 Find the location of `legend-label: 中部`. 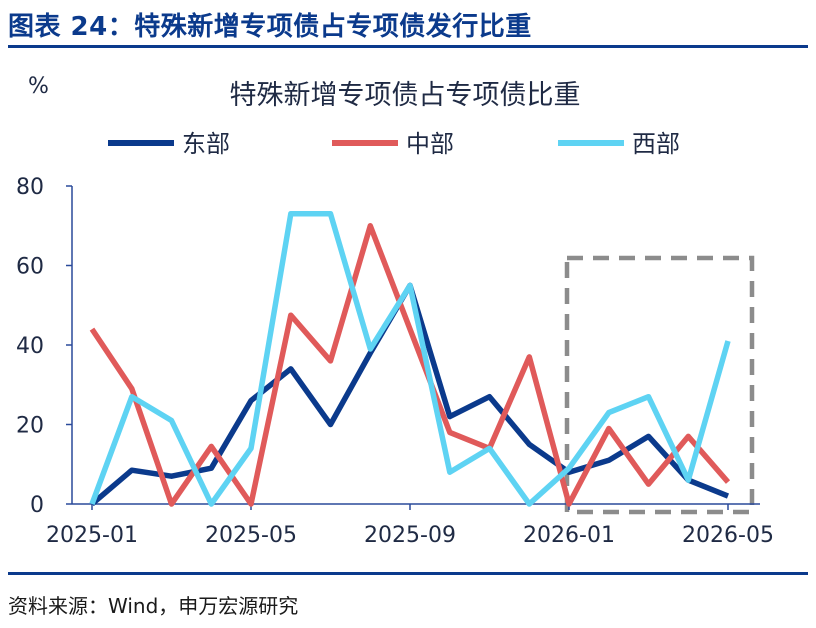

legend-label: 中部 is located at coordinates (430, 144).